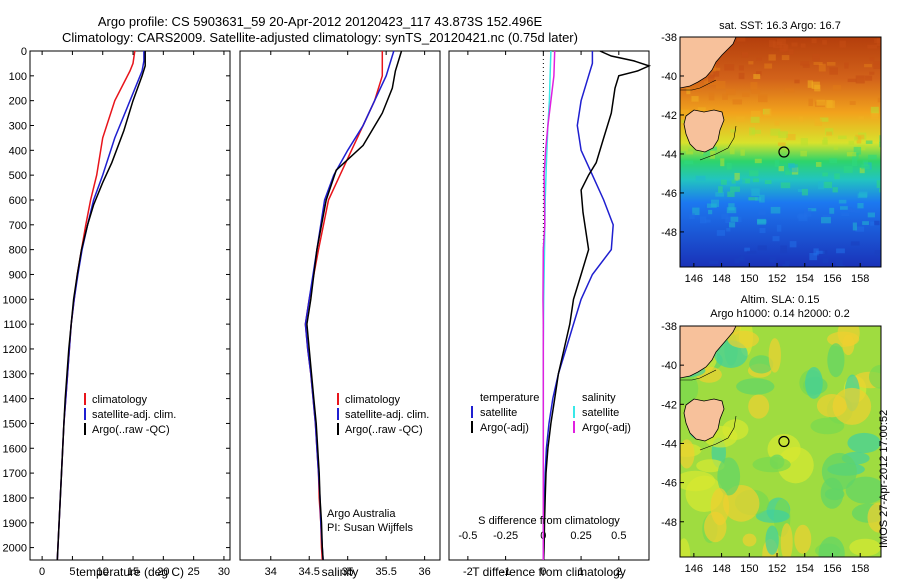 Image resolution: width=900 pixels, height=580 pixels. I want to click on legend-label-argo: Argo(..raw -QC), so click(384, 430).